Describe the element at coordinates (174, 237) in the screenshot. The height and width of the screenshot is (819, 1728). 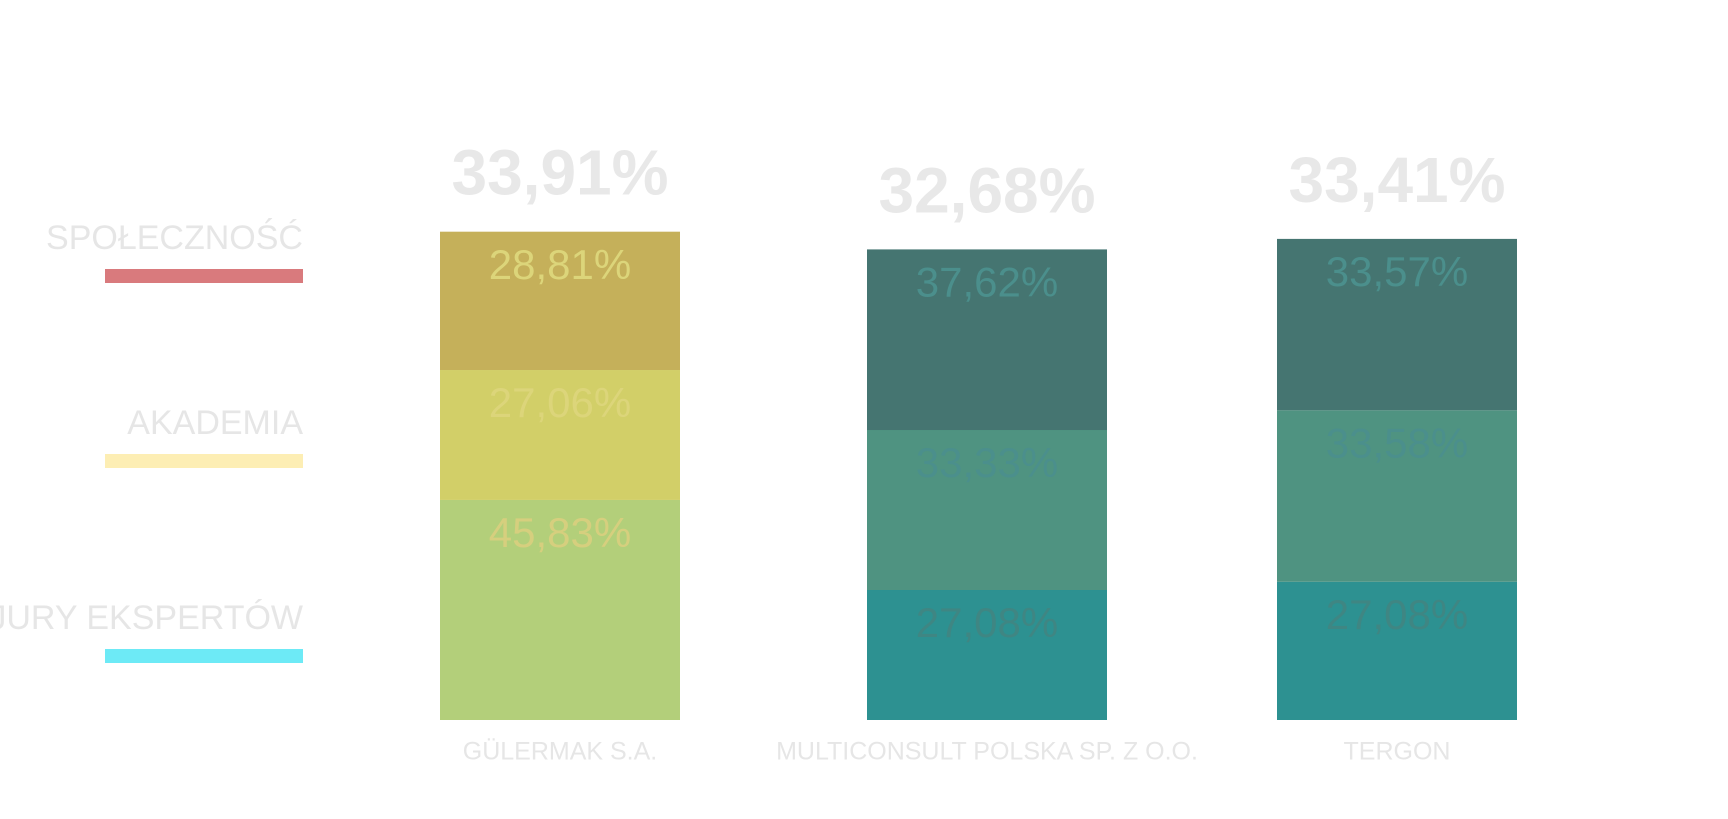
I see `legend-label: SPOŁECZNOŚĆ` at that location.